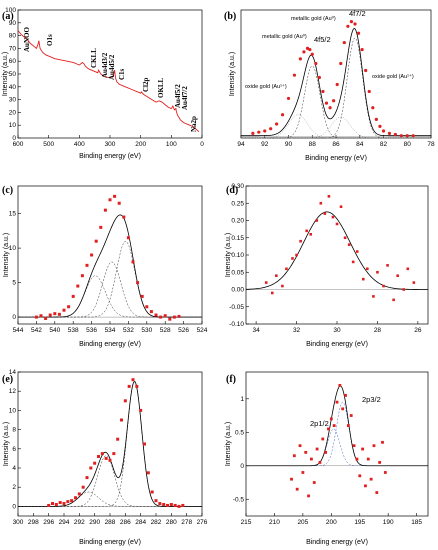 The height and width of the screenshot is (550, 438). Describe the element at coordinates (357, 13) in the screenshot. I see `annotation-4f72: 4f7/2` at that location.